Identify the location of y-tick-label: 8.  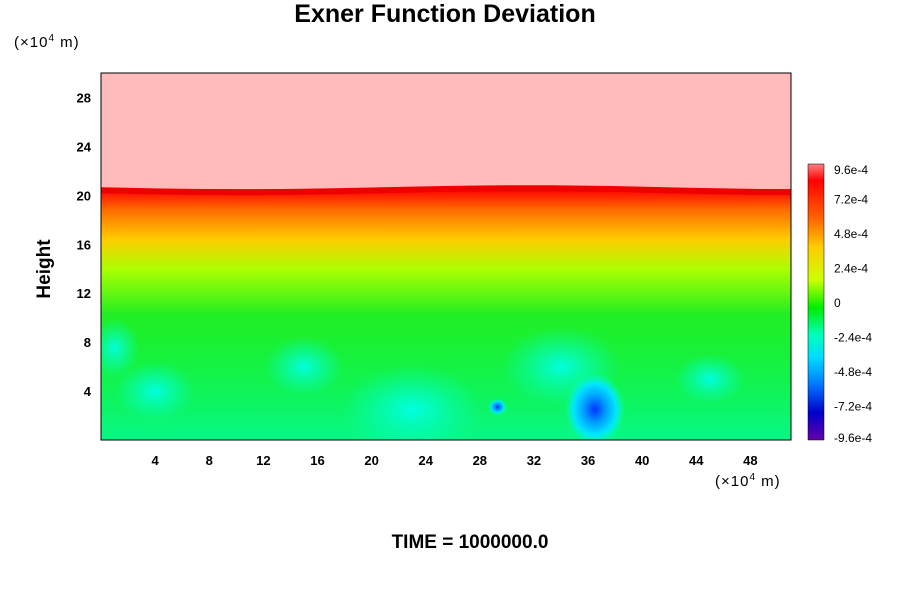
(87, 342).